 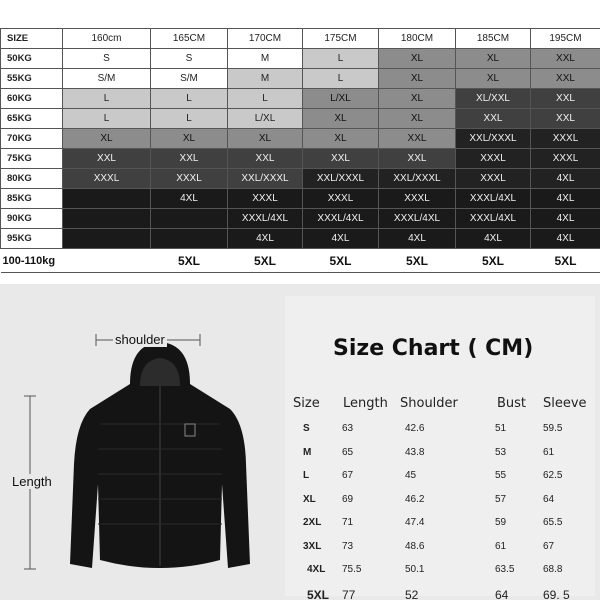 What do you see at coordinates (500, 428) in the screenshot?
I see `measurement-value: 51` at bounding box center [500, 428].